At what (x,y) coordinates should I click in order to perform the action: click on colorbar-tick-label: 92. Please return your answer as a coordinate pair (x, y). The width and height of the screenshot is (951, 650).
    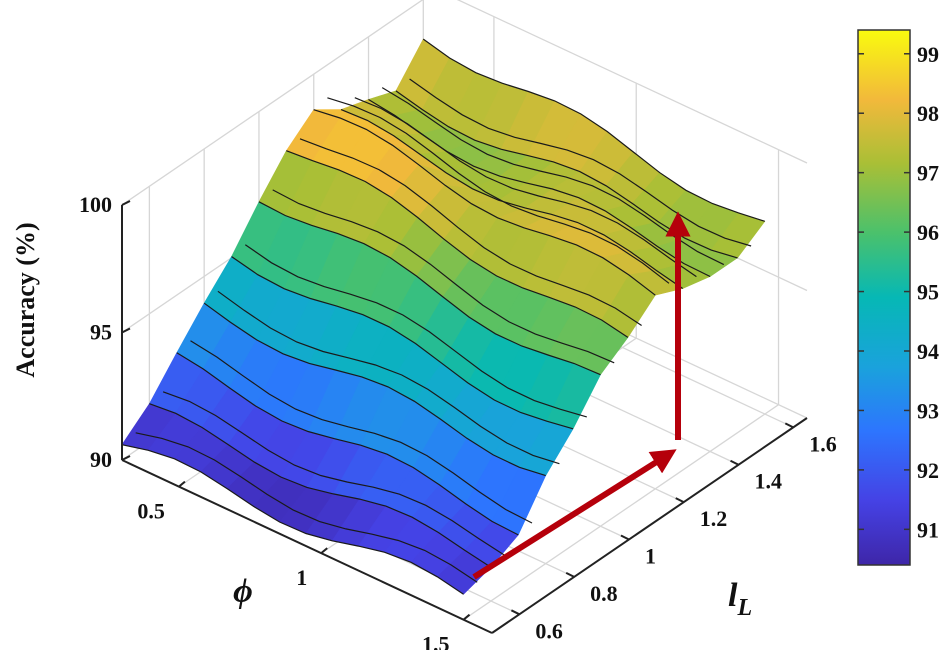
    Looking at the image, I should click on (928, 470).